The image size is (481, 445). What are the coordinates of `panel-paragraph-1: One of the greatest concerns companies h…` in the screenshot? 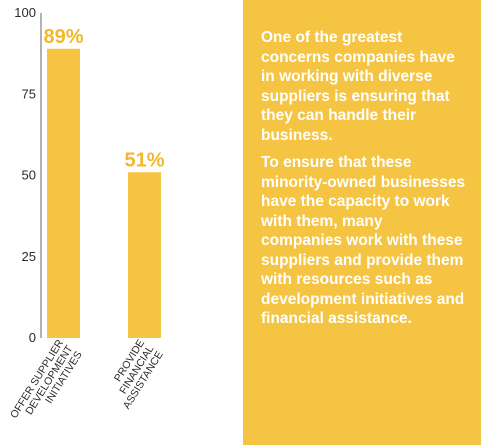 It's located at (358, 86).